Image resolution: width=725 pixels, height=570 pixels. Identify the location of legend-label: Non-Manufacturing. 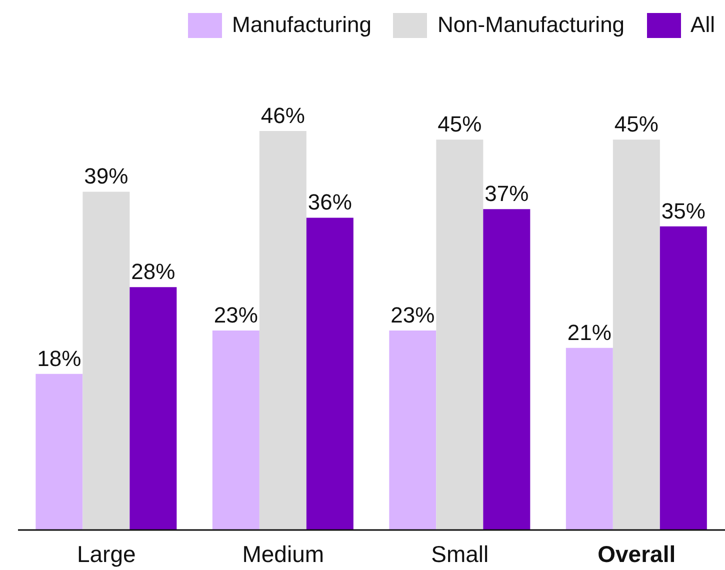
(530, 25).